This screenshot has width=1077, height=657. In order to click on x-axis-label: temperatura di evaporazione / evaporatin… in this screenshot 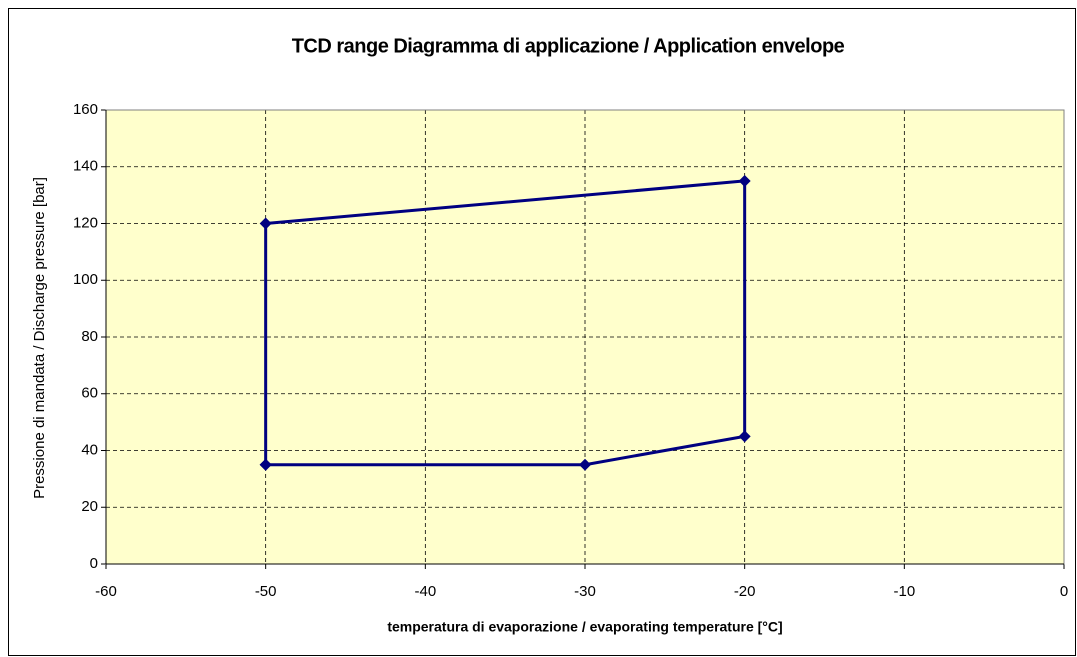, I will do `click(584, 627)`.